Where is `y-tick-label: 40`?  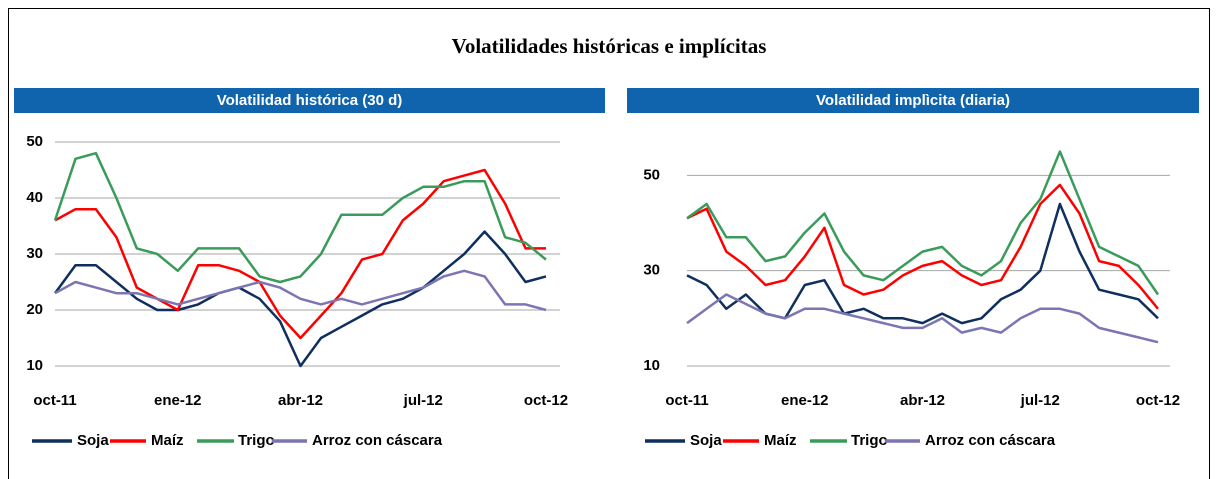 y-tick-label: 40 is located at coordinates (34, 197).